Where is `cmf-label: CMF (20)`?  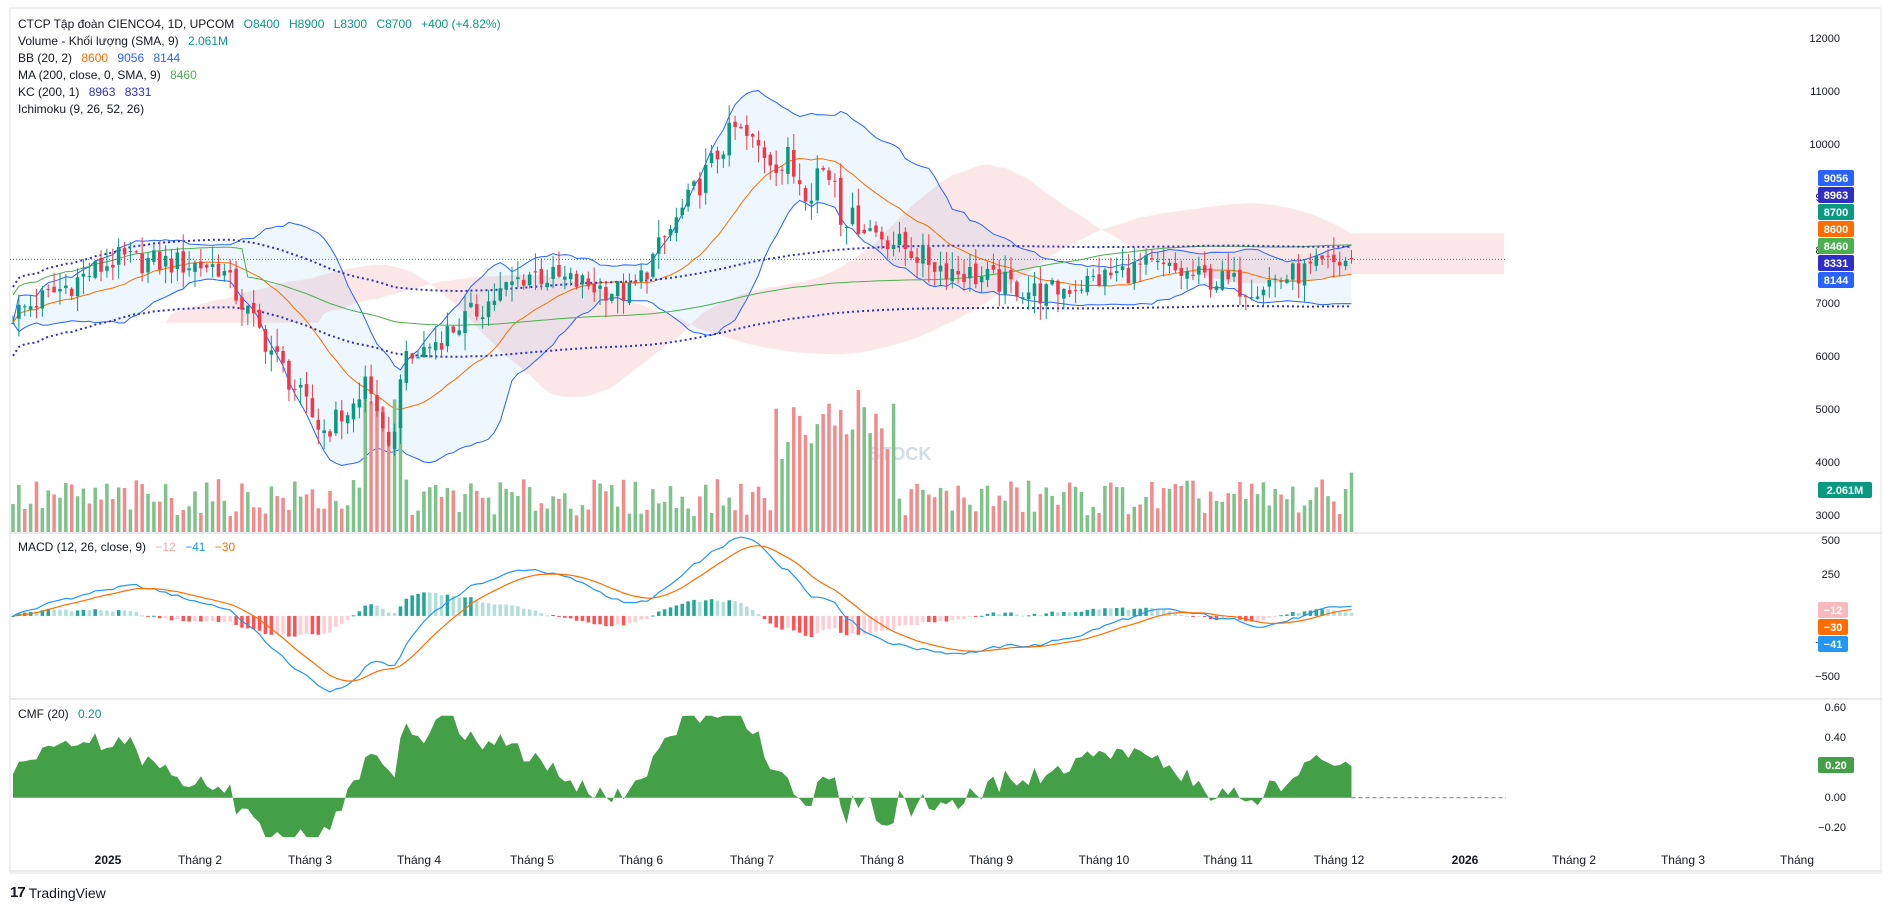
cmf-label: CMF (20) is located at coordinates (43, 714).